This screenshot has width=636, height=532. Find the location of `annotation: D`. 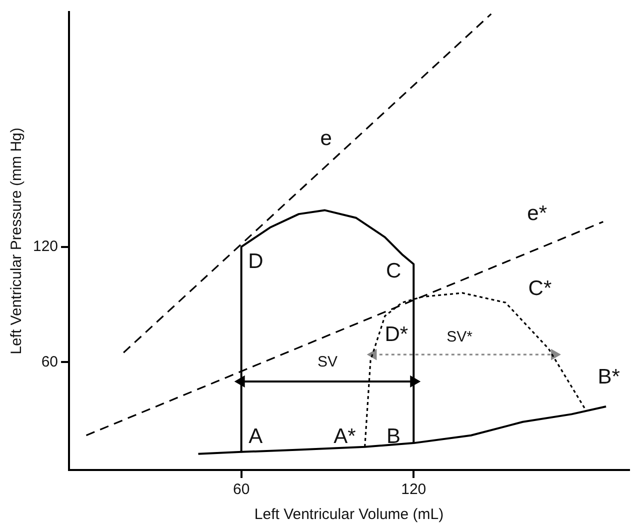

annotation: D is located at coordinates (256, 261).